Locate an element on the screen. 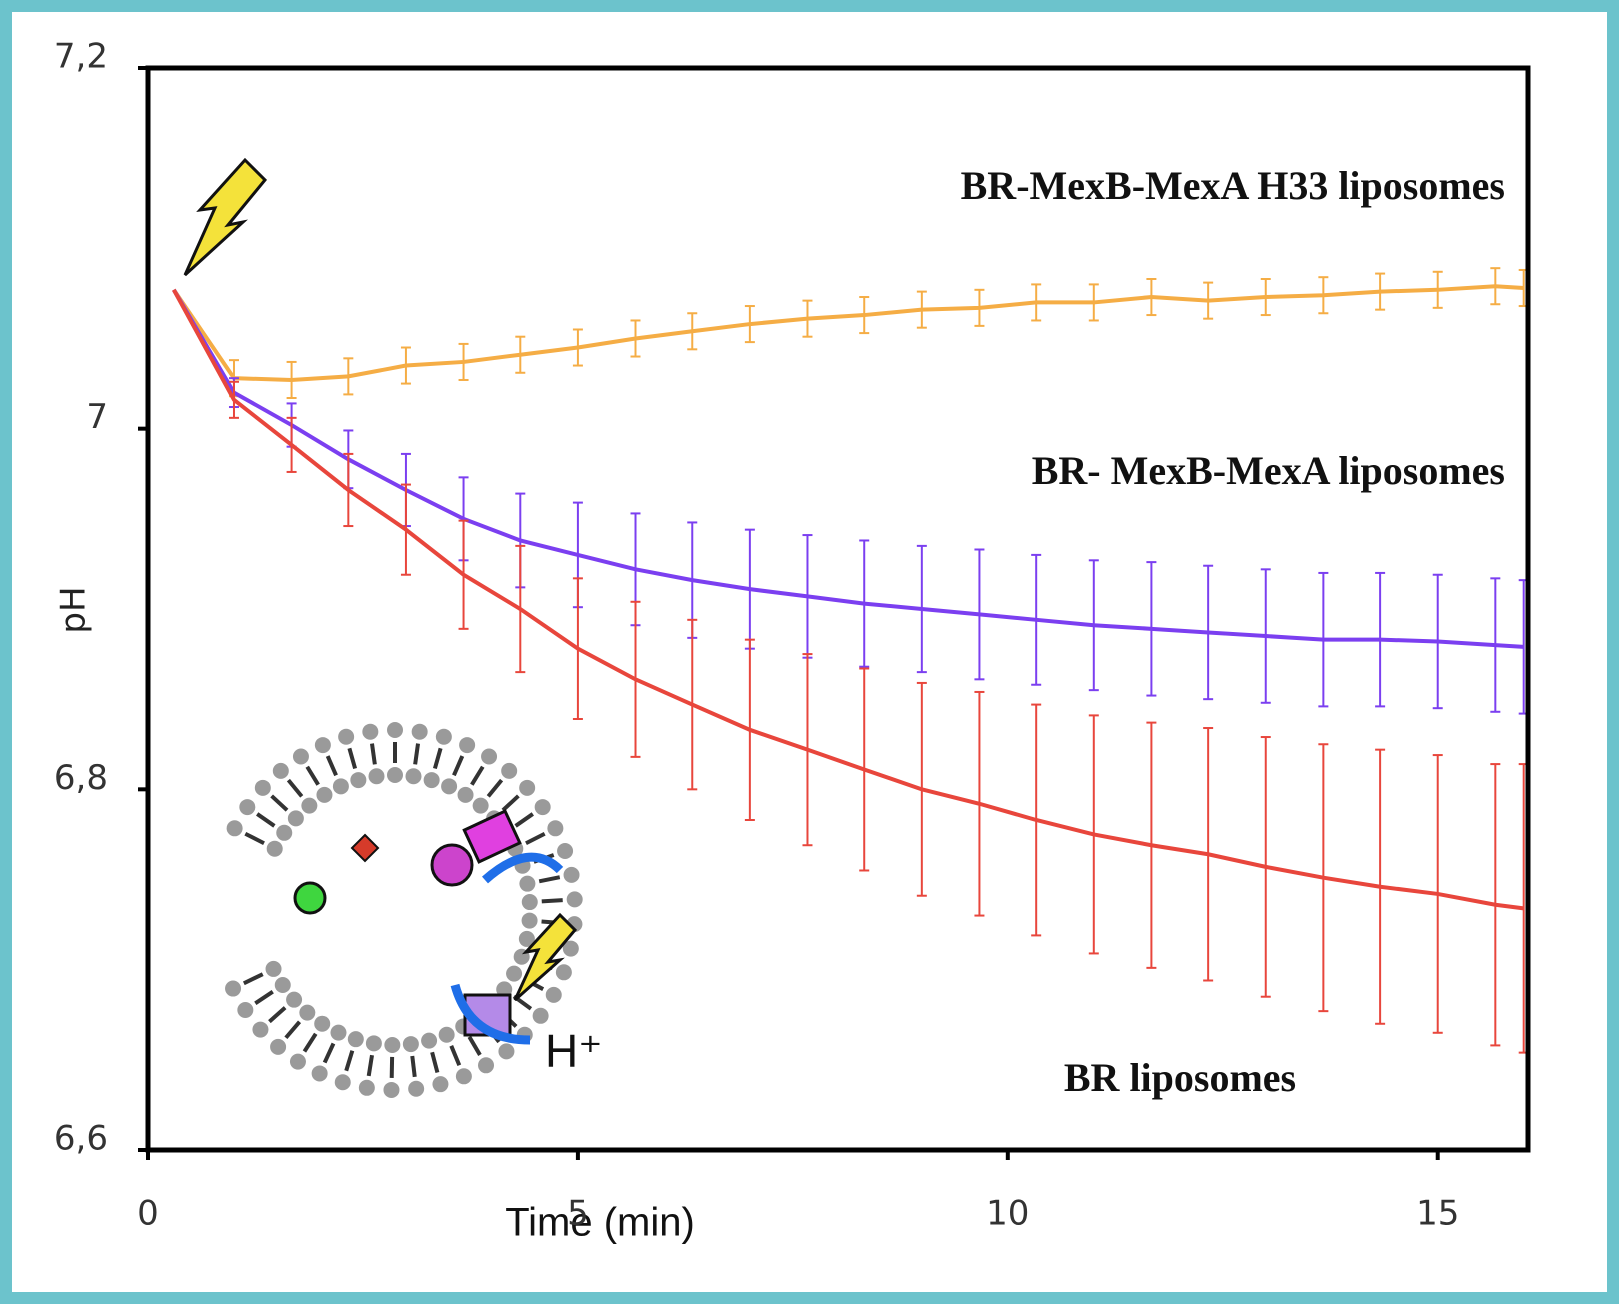 The image size is (1619, 1304). x-tick-label: 0 is located at coordinates (148, 1214).